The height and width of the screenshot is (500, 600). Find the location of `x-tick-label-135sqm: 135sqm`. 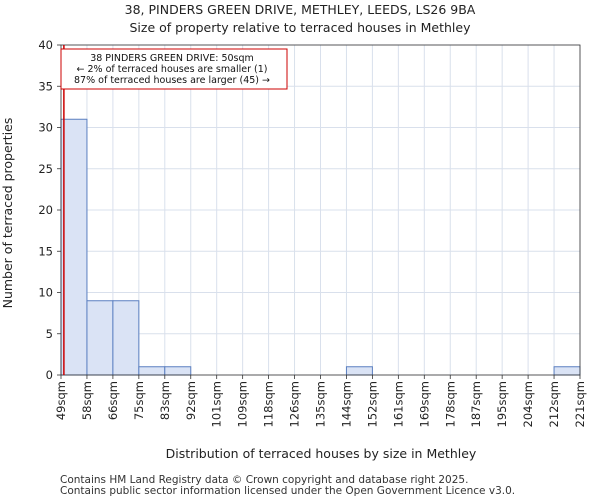

x-tick-label-135sqm: 135sqm is located at coordinates (321, 404).